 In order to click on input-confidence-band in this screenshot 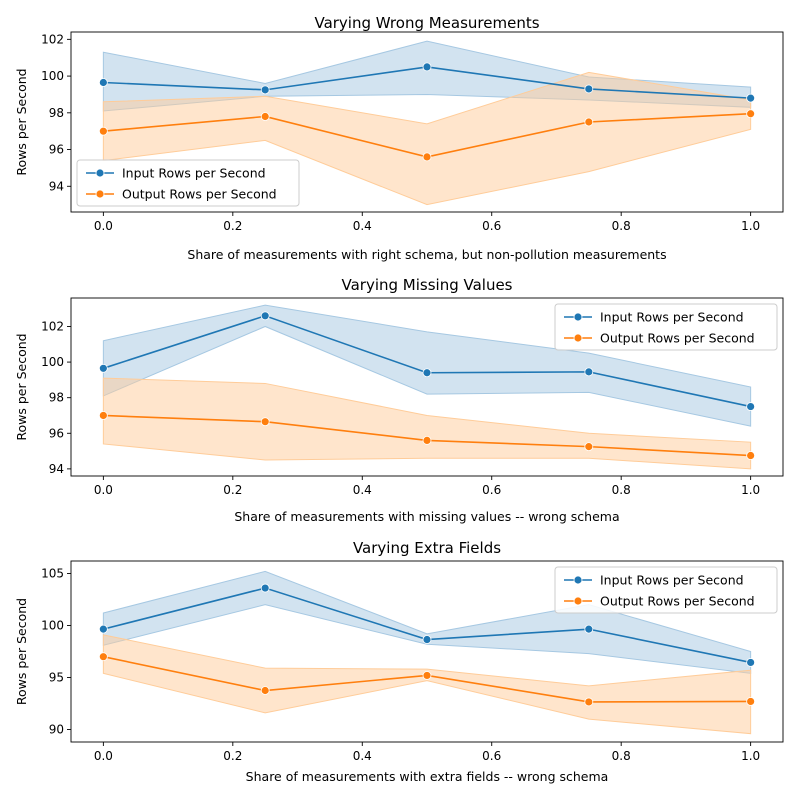, I will do `click(427, 365)`.